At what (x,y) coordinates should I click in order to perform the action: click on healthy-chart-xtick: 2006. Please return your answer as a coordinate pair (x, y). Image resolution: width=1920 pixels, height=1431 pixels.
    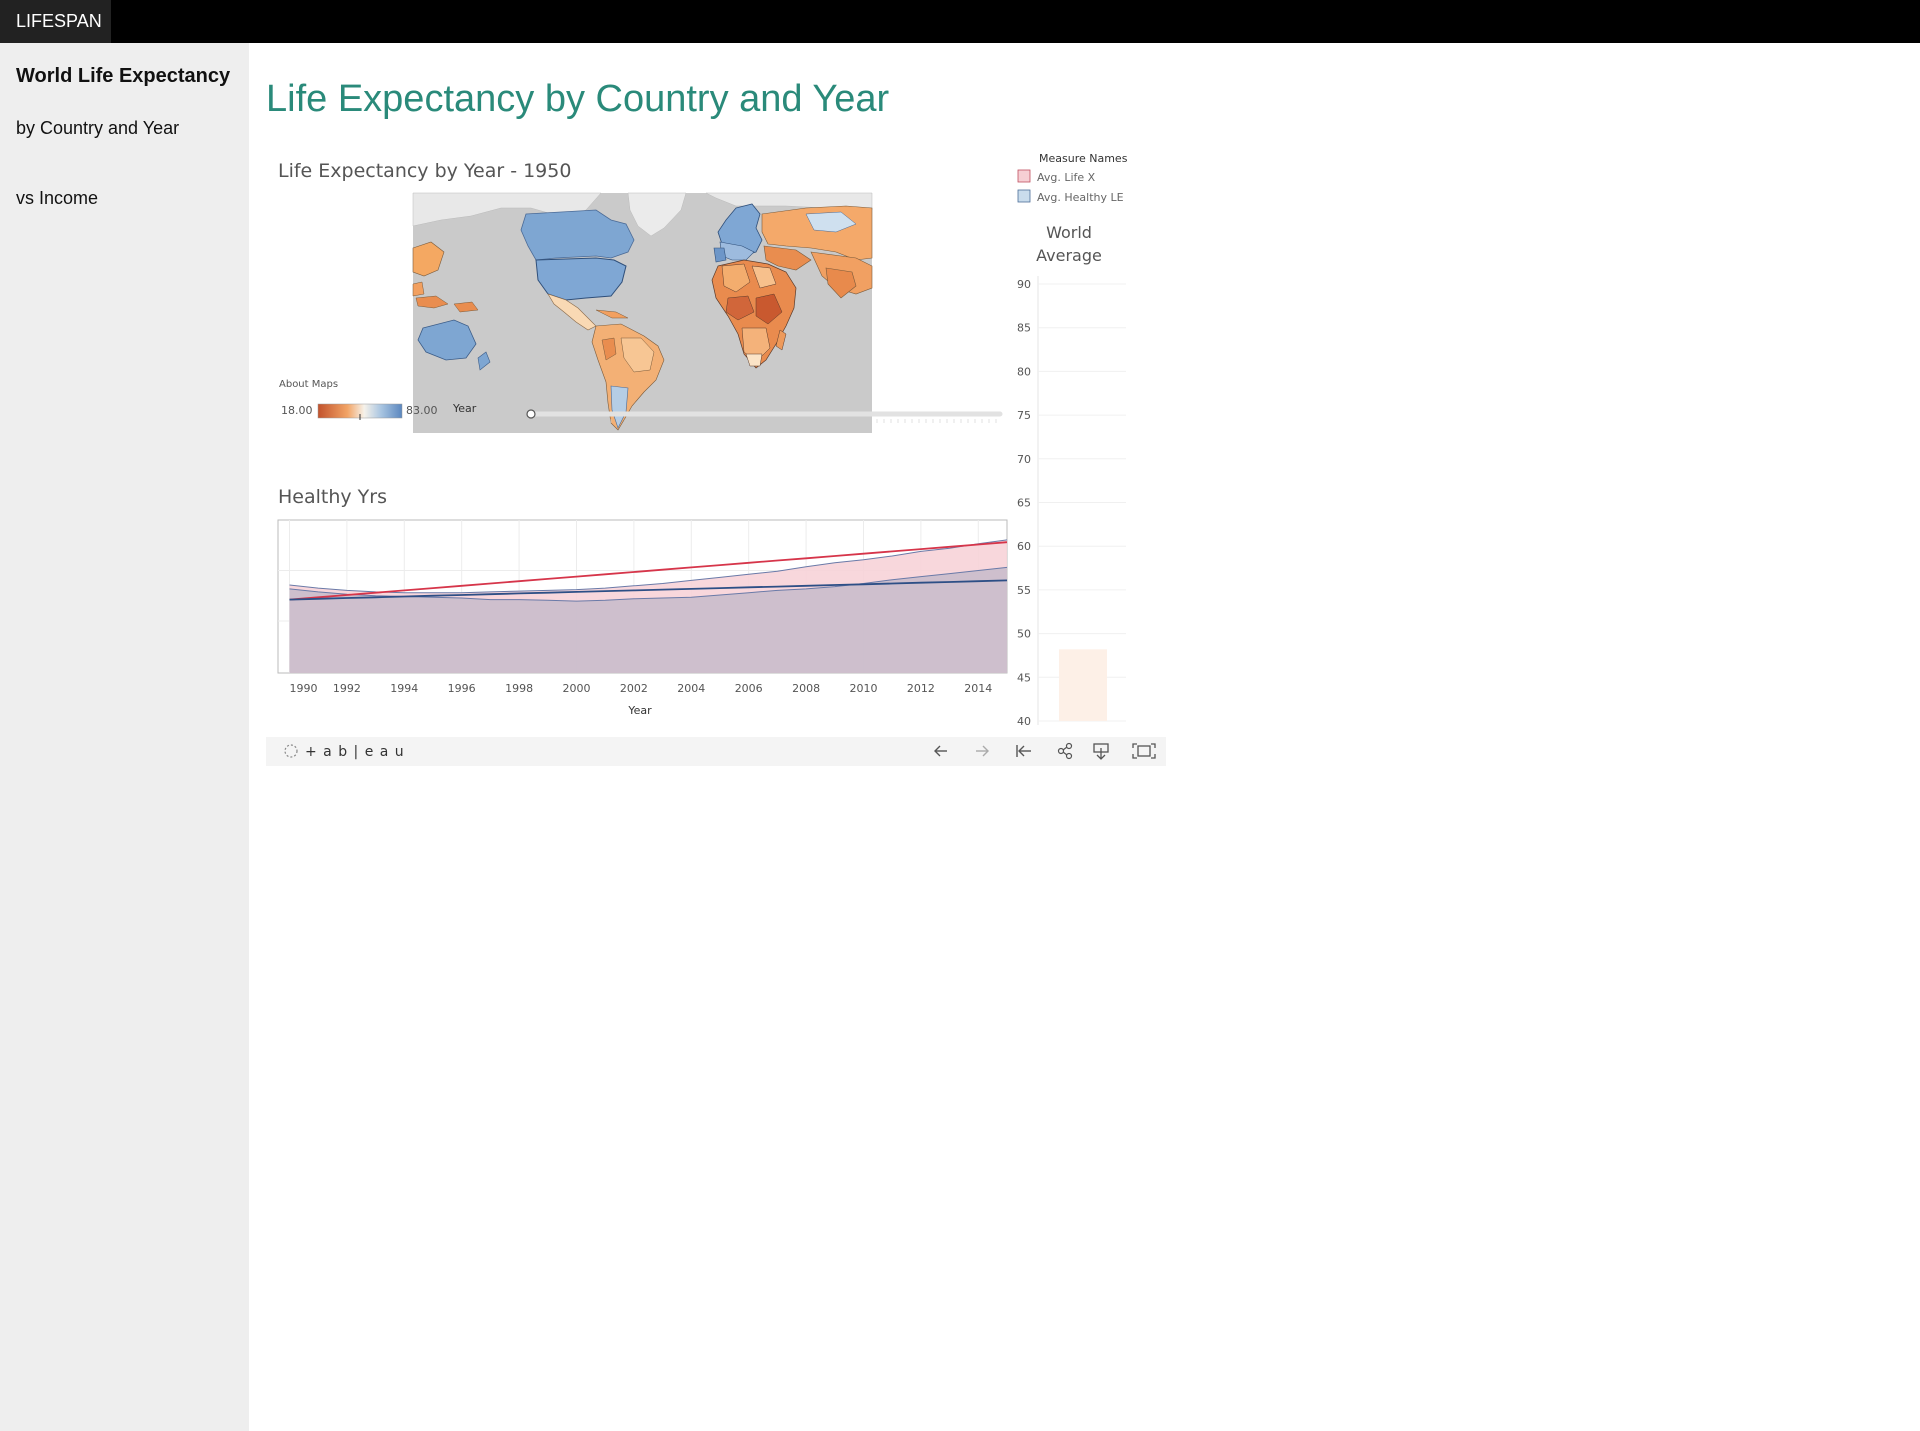
    Looking at the image, I should click on (749, 688).